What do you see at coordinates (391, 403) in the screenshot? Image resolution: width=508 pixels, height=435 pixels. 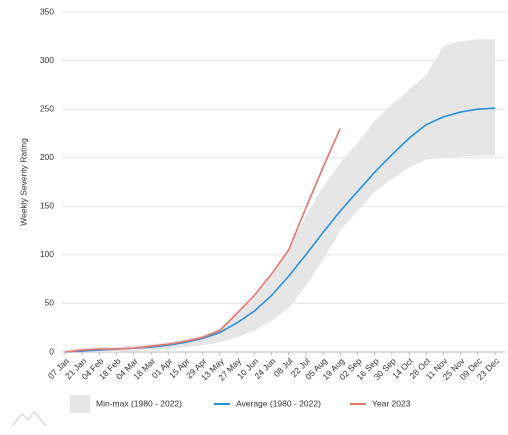 I see `legend-label: Year 2023` at bounding box center [391, 403].